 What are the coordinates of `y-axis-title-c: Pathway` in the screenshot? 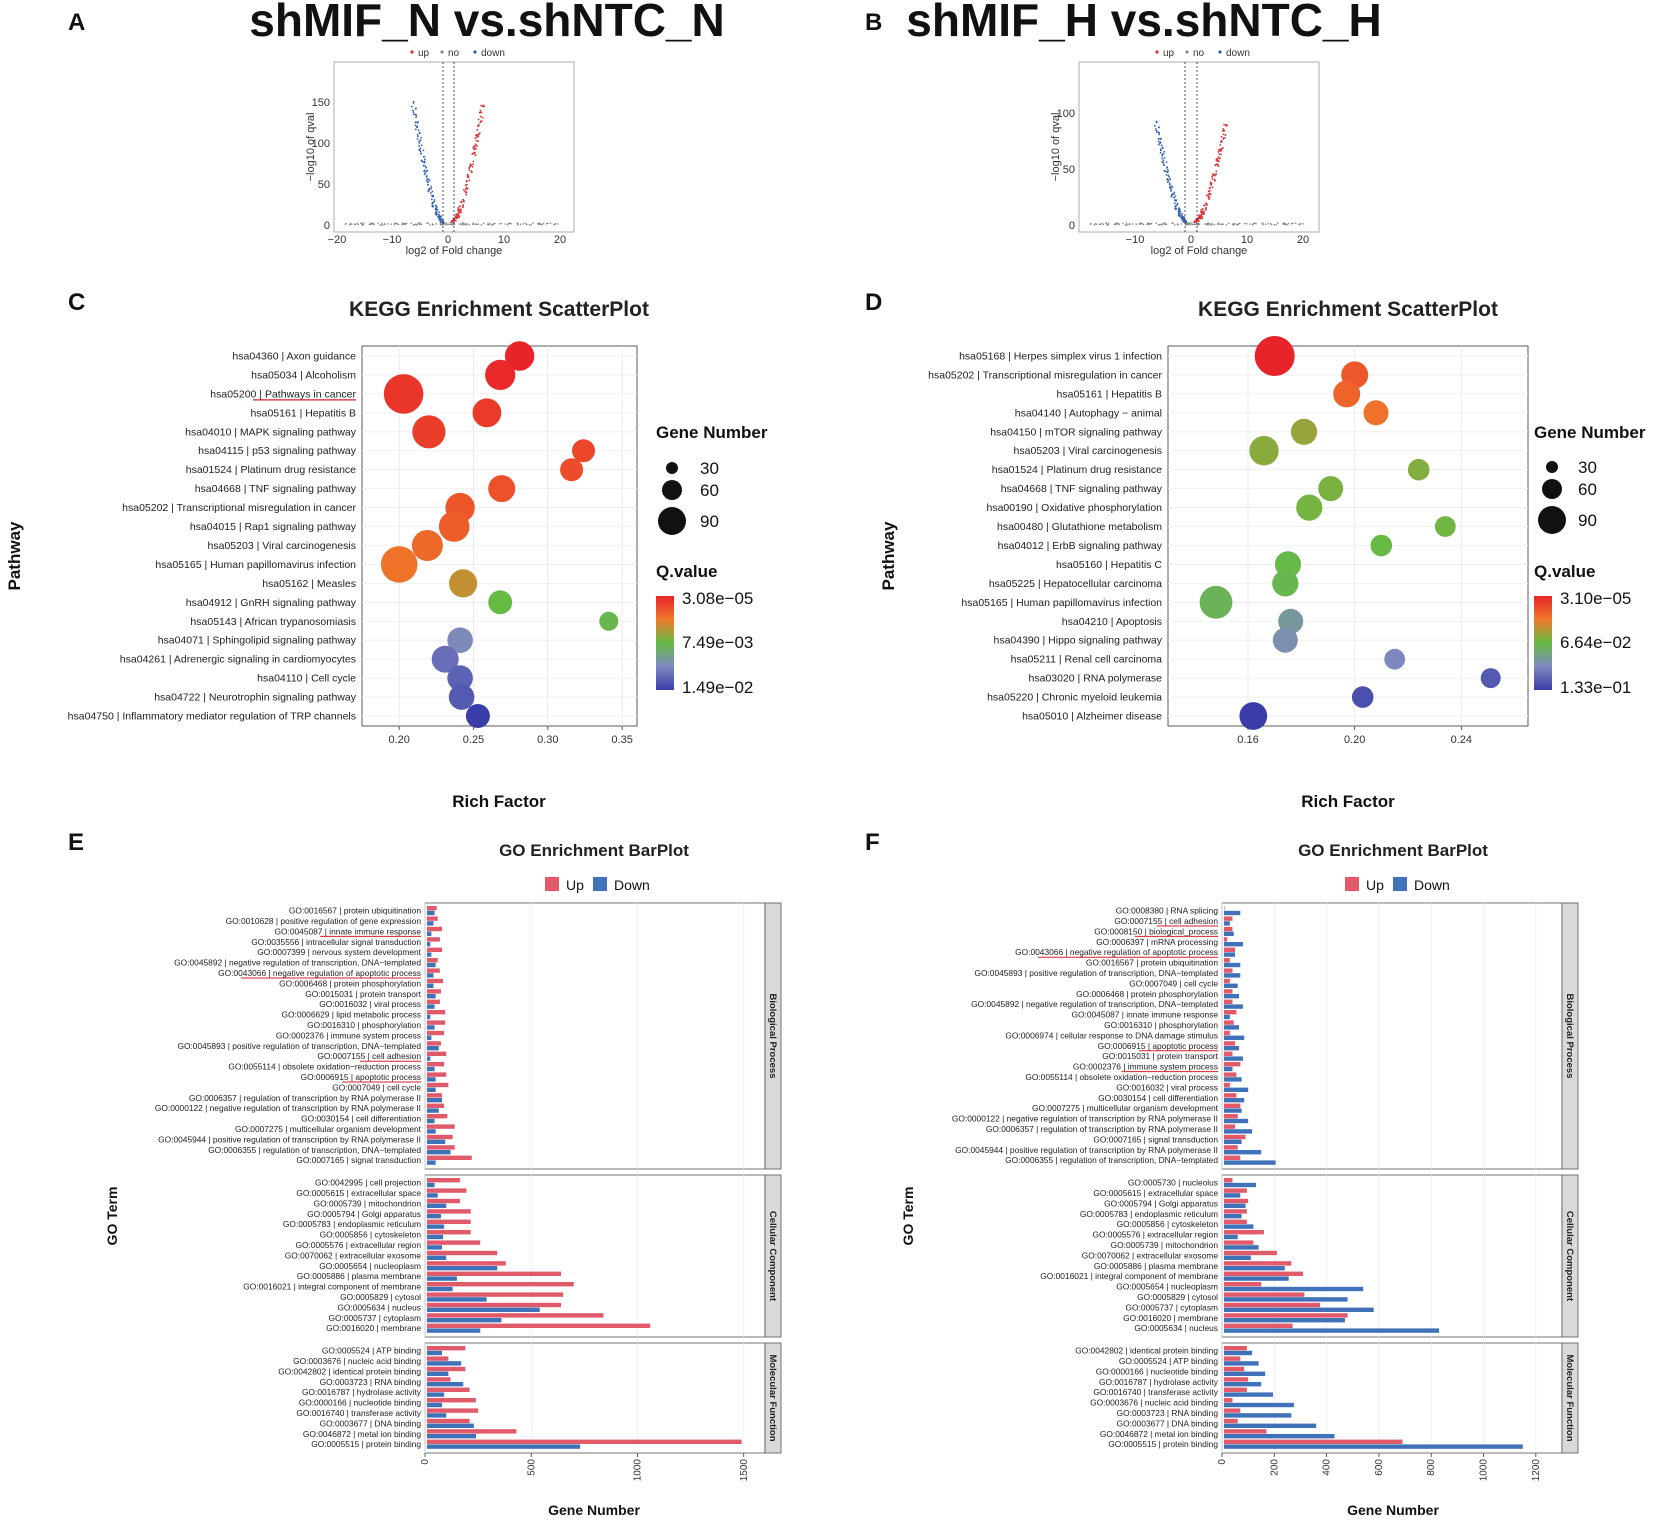 It's located at (14, 556).